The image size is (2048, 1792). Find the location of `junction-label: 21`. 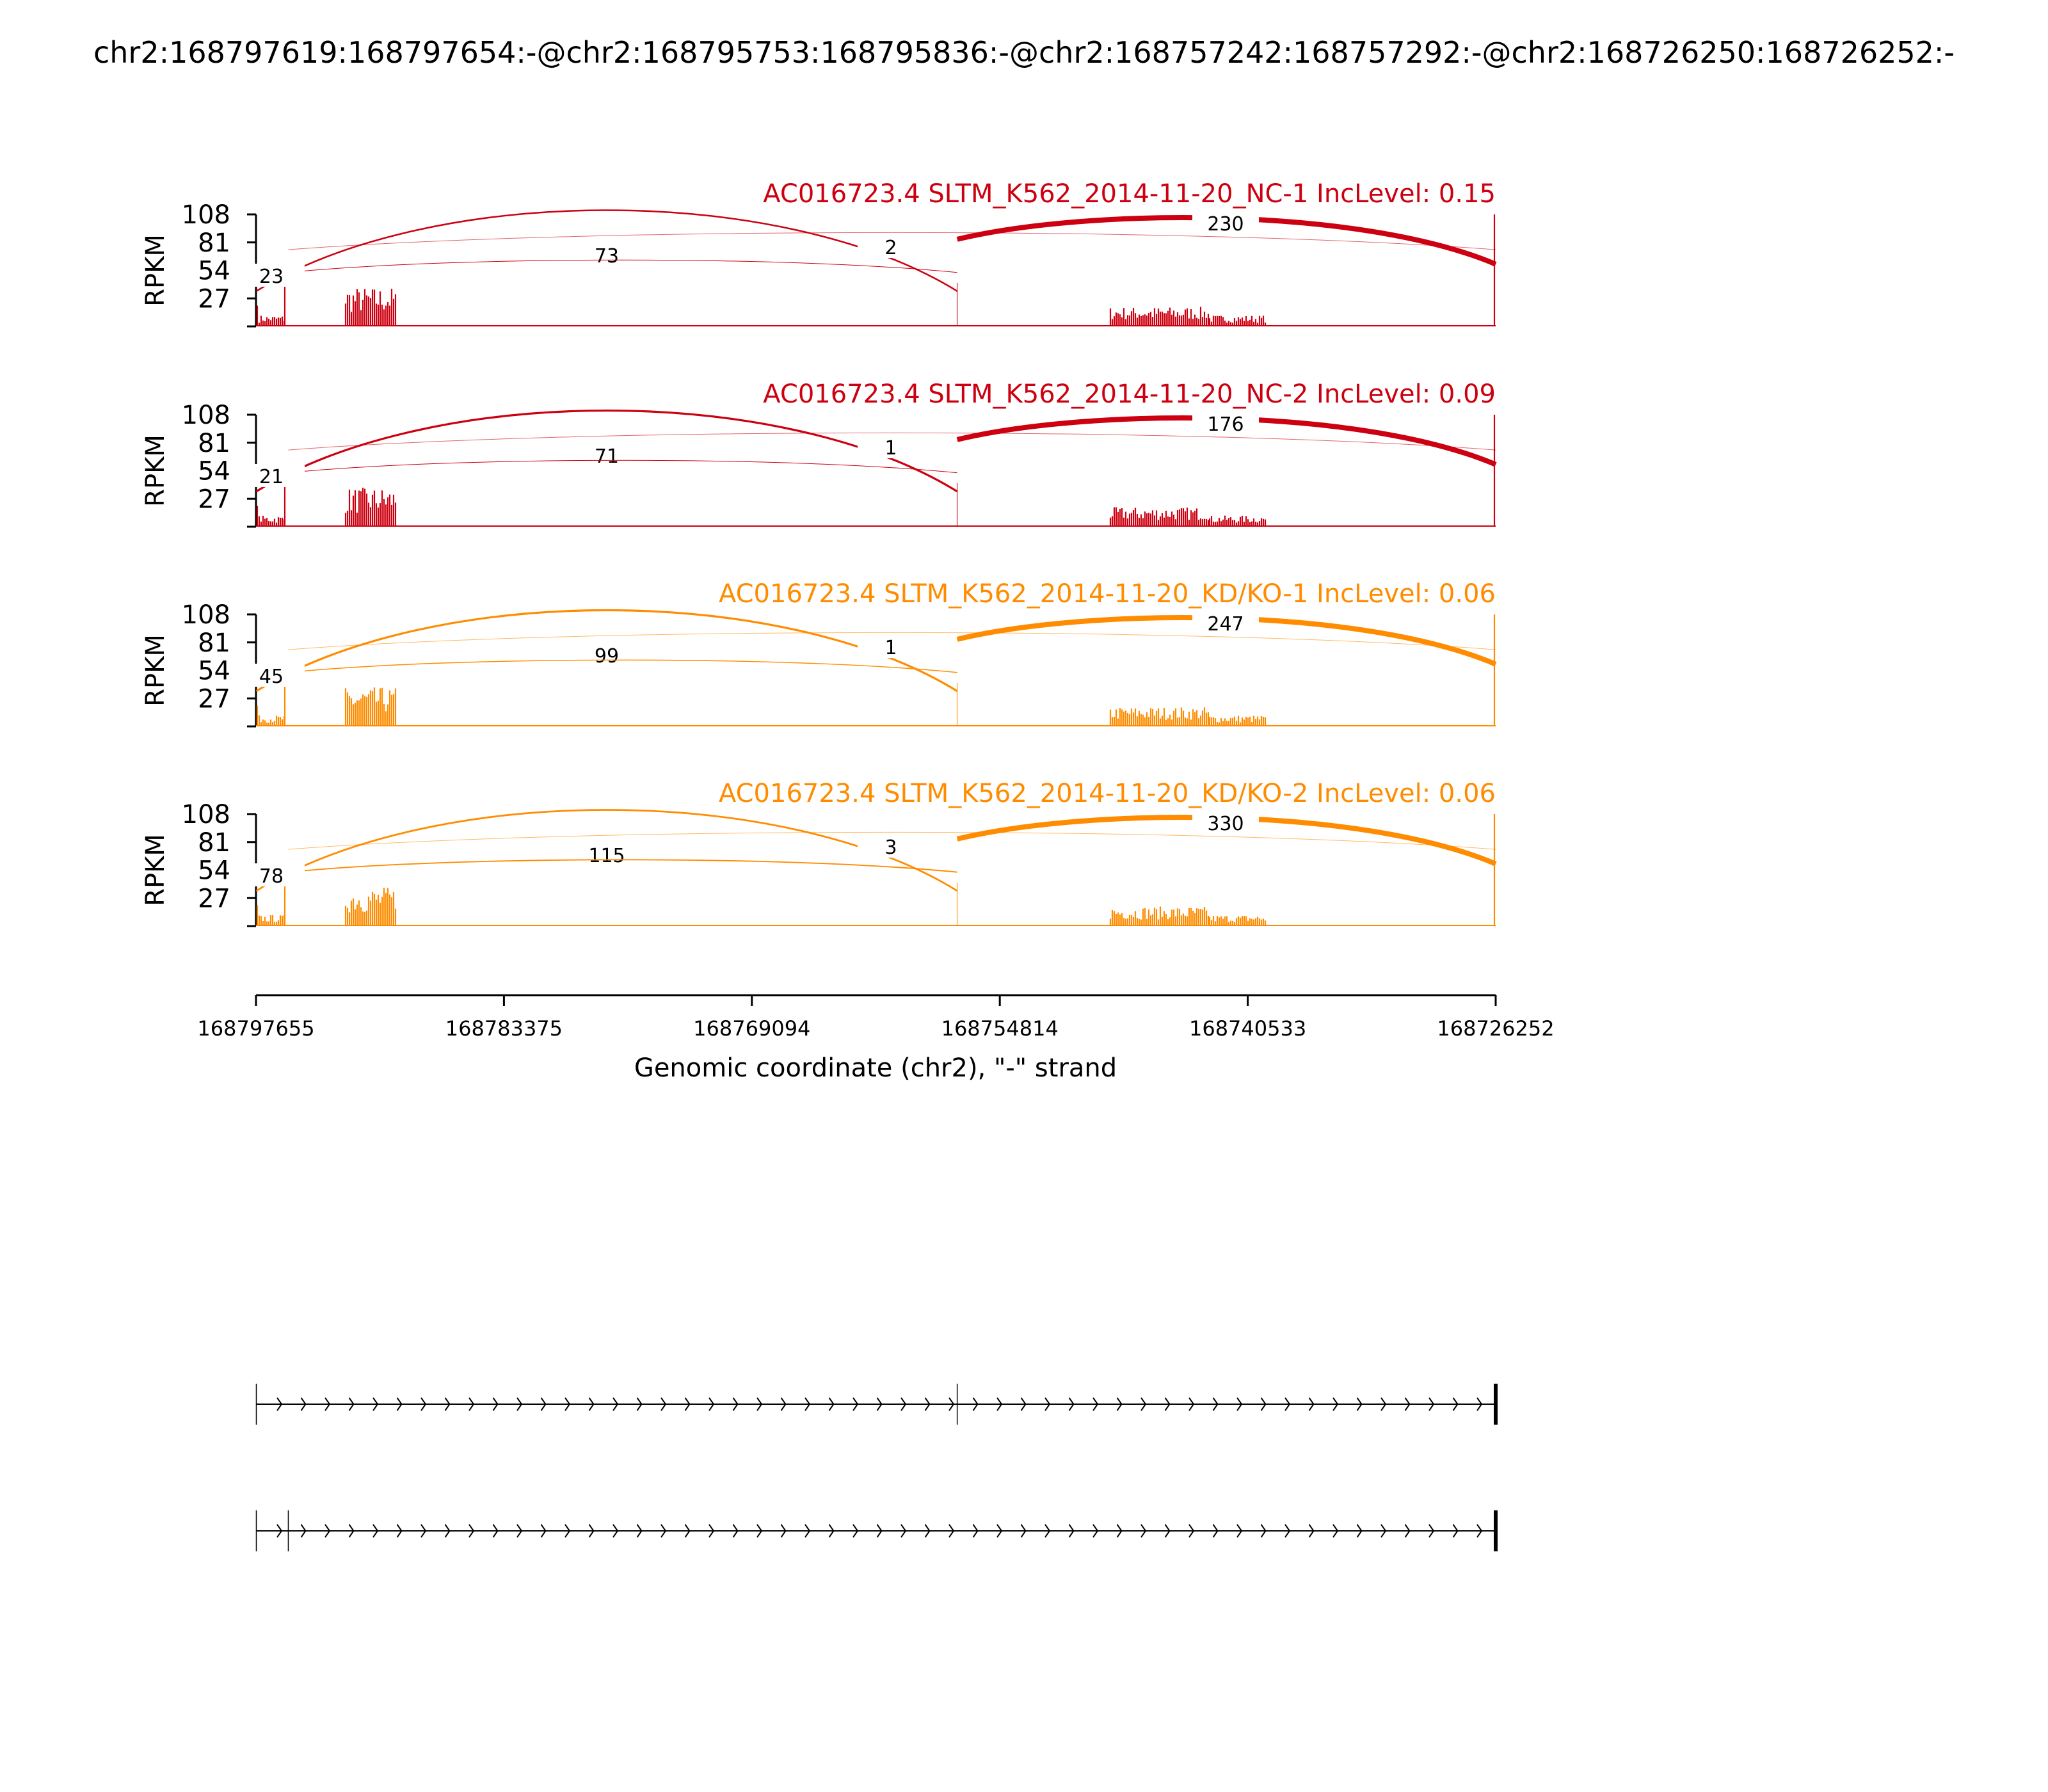

junction-label: 21 is located at coordinates (271, 477).